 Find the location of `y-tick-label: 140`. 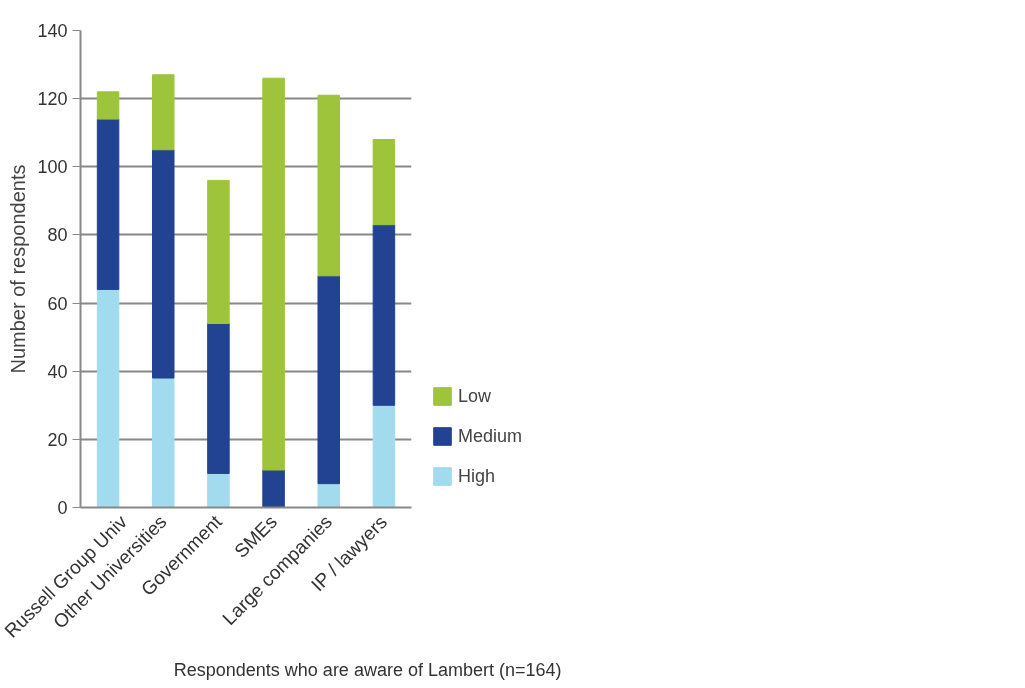

y-tick-label: 140 is located at coordinates (52, 31).